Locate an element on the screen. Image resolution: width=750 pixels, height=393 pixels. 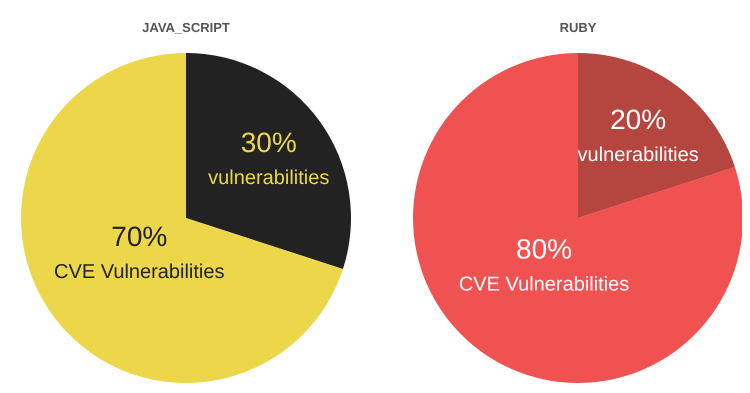
data-label: 70% is located at coordinates (139, 236).